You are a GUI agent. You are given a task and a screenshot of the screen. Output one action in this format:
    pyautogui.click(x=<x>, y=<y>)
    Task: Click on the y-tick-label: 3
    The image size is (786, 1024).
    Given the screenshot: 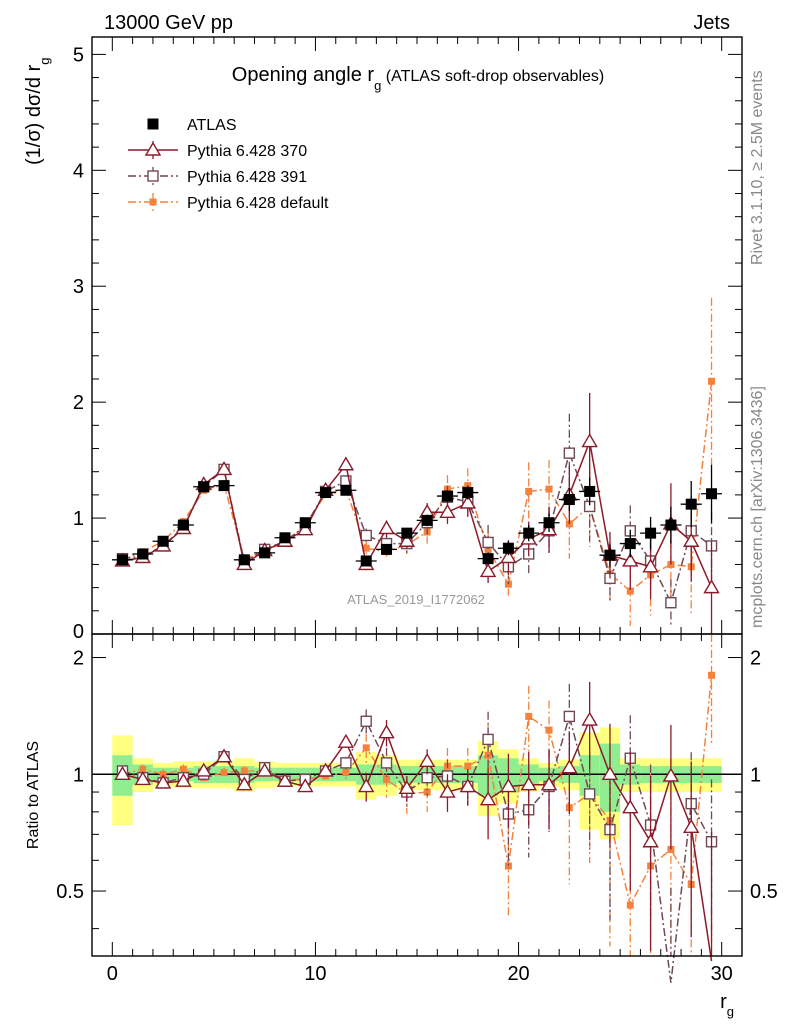 What is the action you would take?
    pyautogui.click(x=78, y=287)
    